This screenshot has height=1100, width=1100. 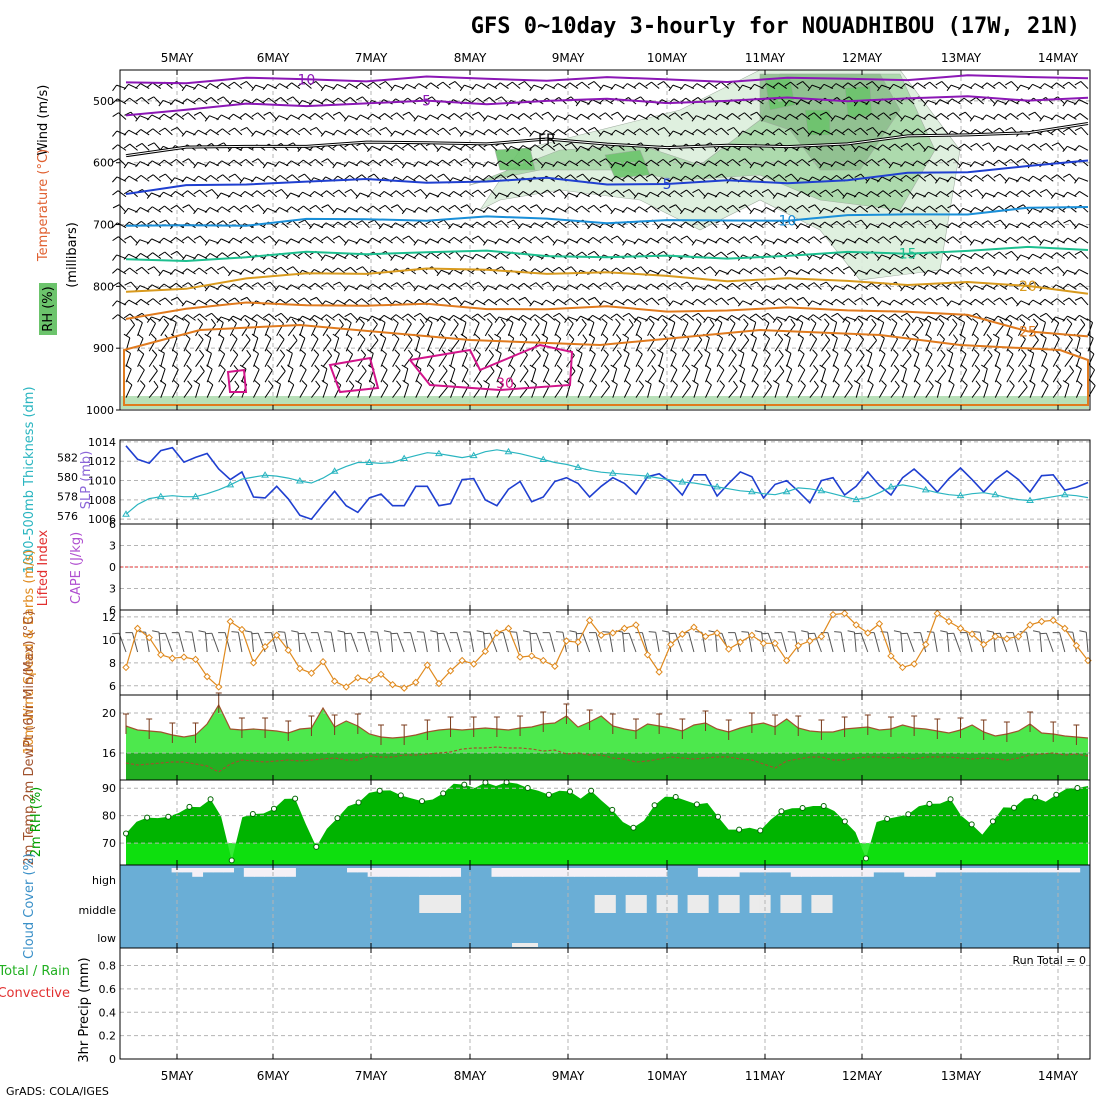 I want to click on run-total: Run Total = 0, so click(x=1050, y=960).